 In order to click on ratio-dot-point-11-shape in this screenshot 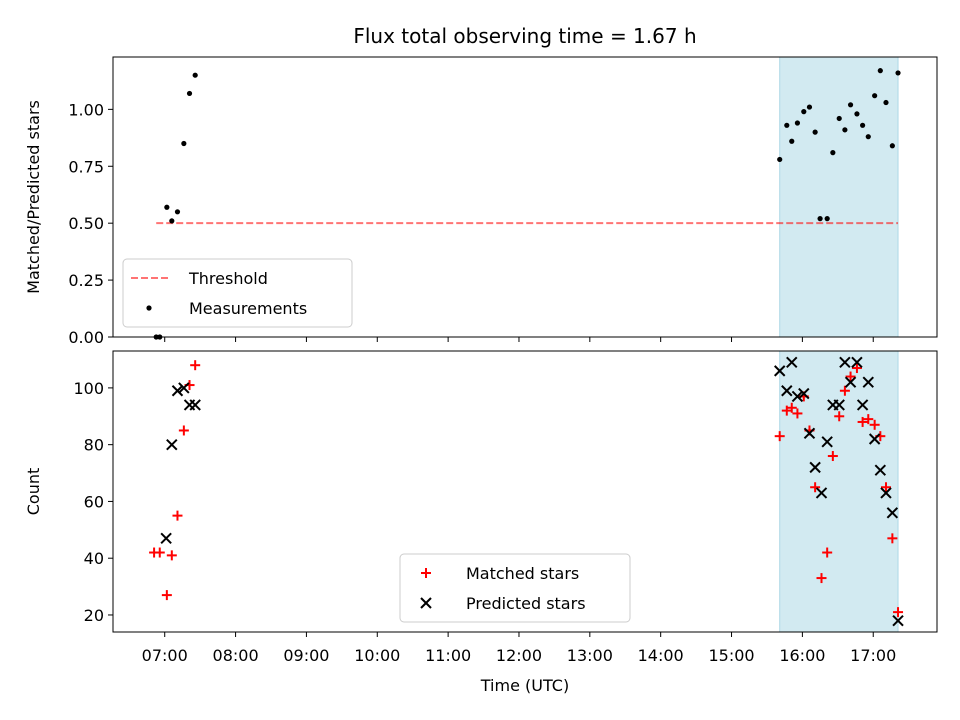, I will do `click(797, 123)`.